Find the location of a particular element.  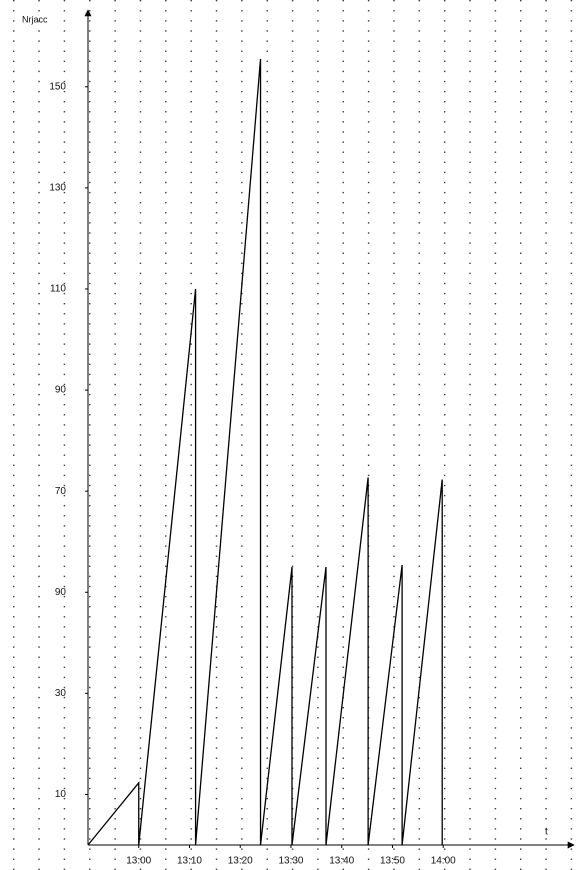

x-tick-label: 13:50 is located at coordinates (392, 861).